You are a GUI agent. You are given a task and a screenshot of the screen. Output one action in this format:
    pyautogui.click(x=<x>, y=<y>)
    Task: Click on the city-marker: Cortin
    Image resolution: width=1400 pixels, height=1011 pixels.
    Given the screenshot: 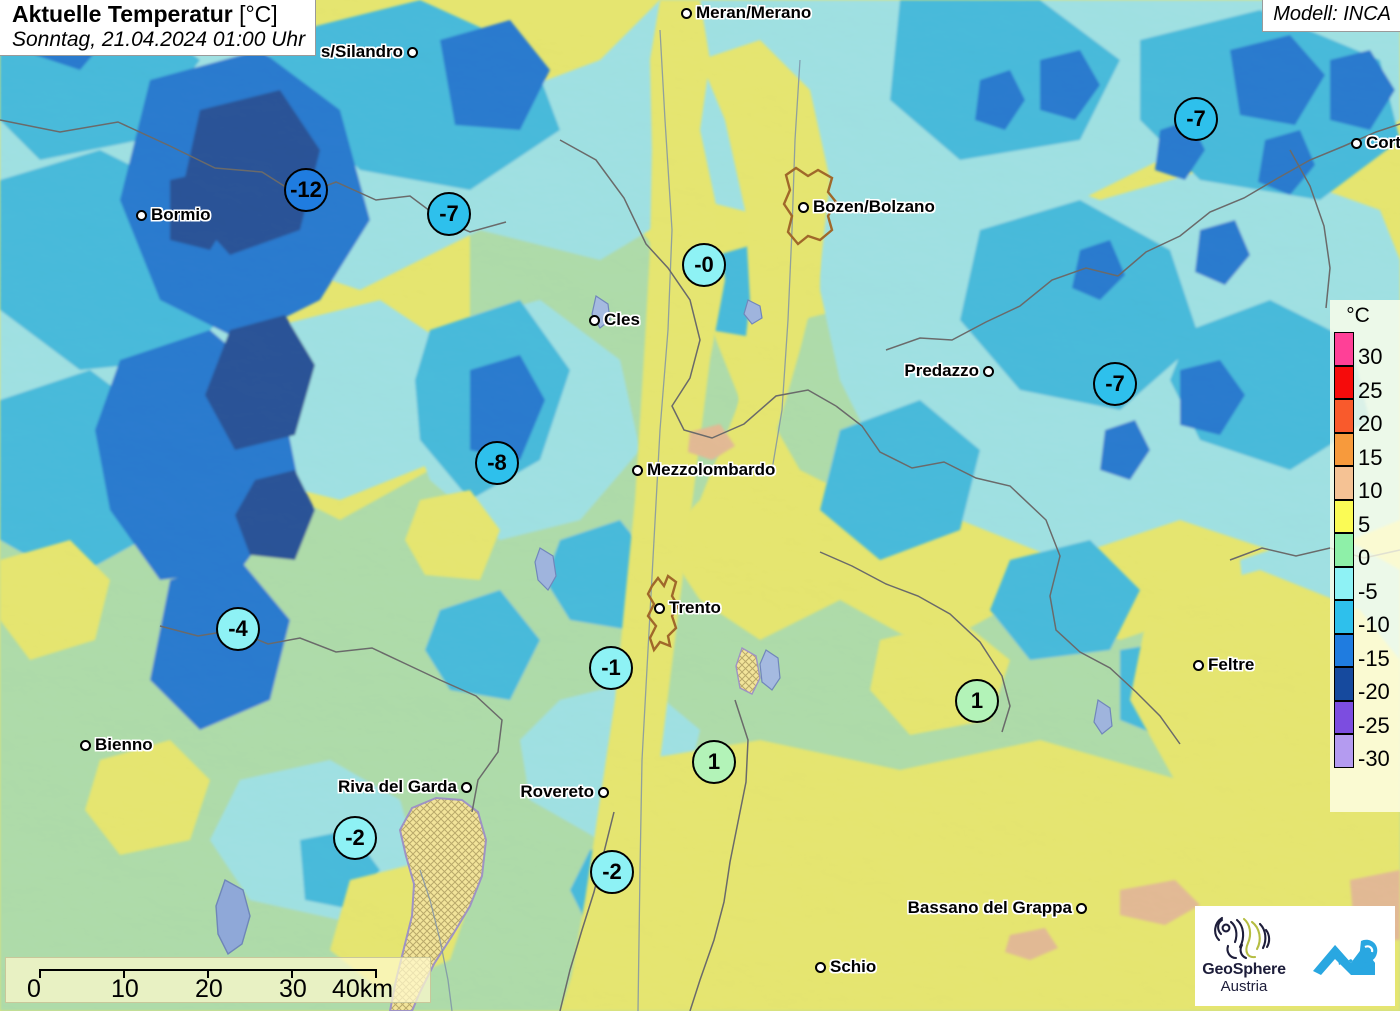 What is the action you would take?
    pyautogui.click(x=1375, y=143)
    